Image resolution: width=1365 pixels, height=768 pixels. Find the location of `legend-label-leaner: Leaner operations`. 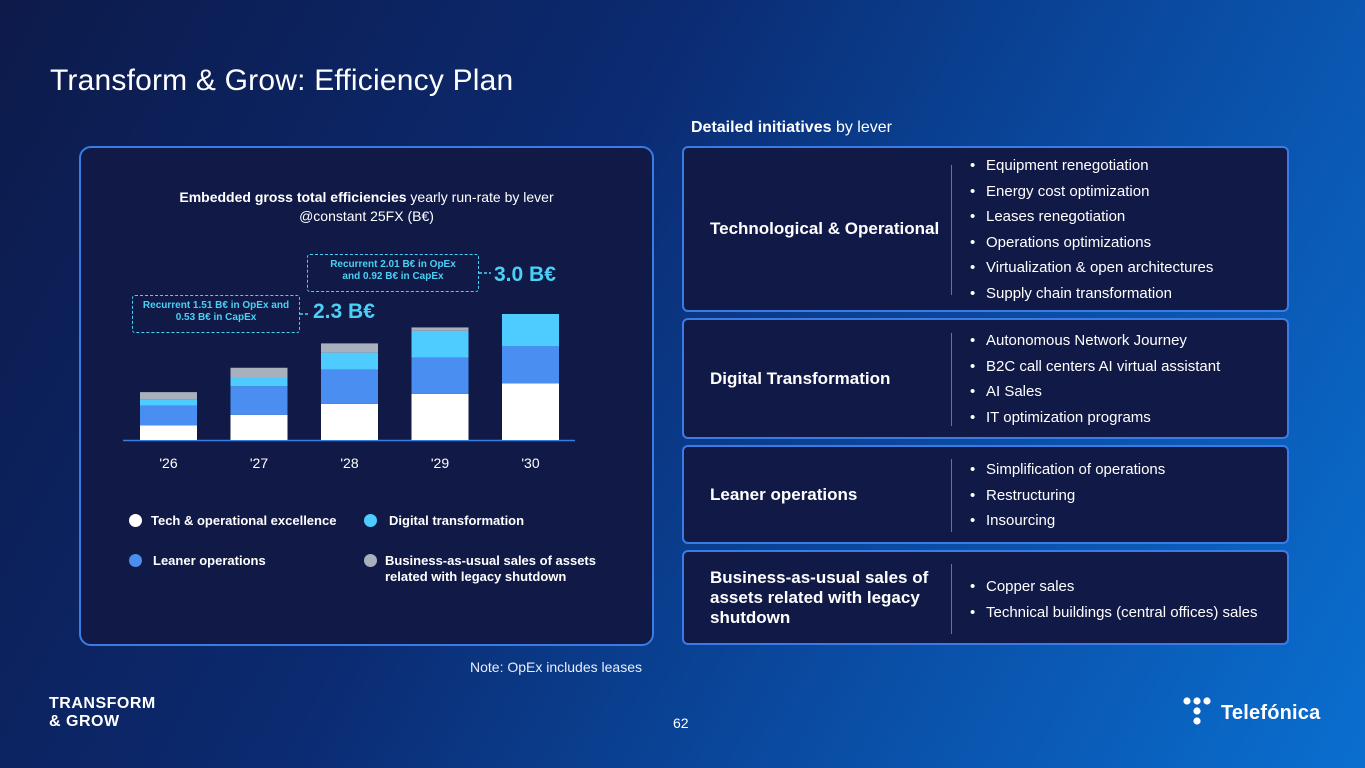

legend-label-leaner: Leaner operations is located at coordinates (209, 560).